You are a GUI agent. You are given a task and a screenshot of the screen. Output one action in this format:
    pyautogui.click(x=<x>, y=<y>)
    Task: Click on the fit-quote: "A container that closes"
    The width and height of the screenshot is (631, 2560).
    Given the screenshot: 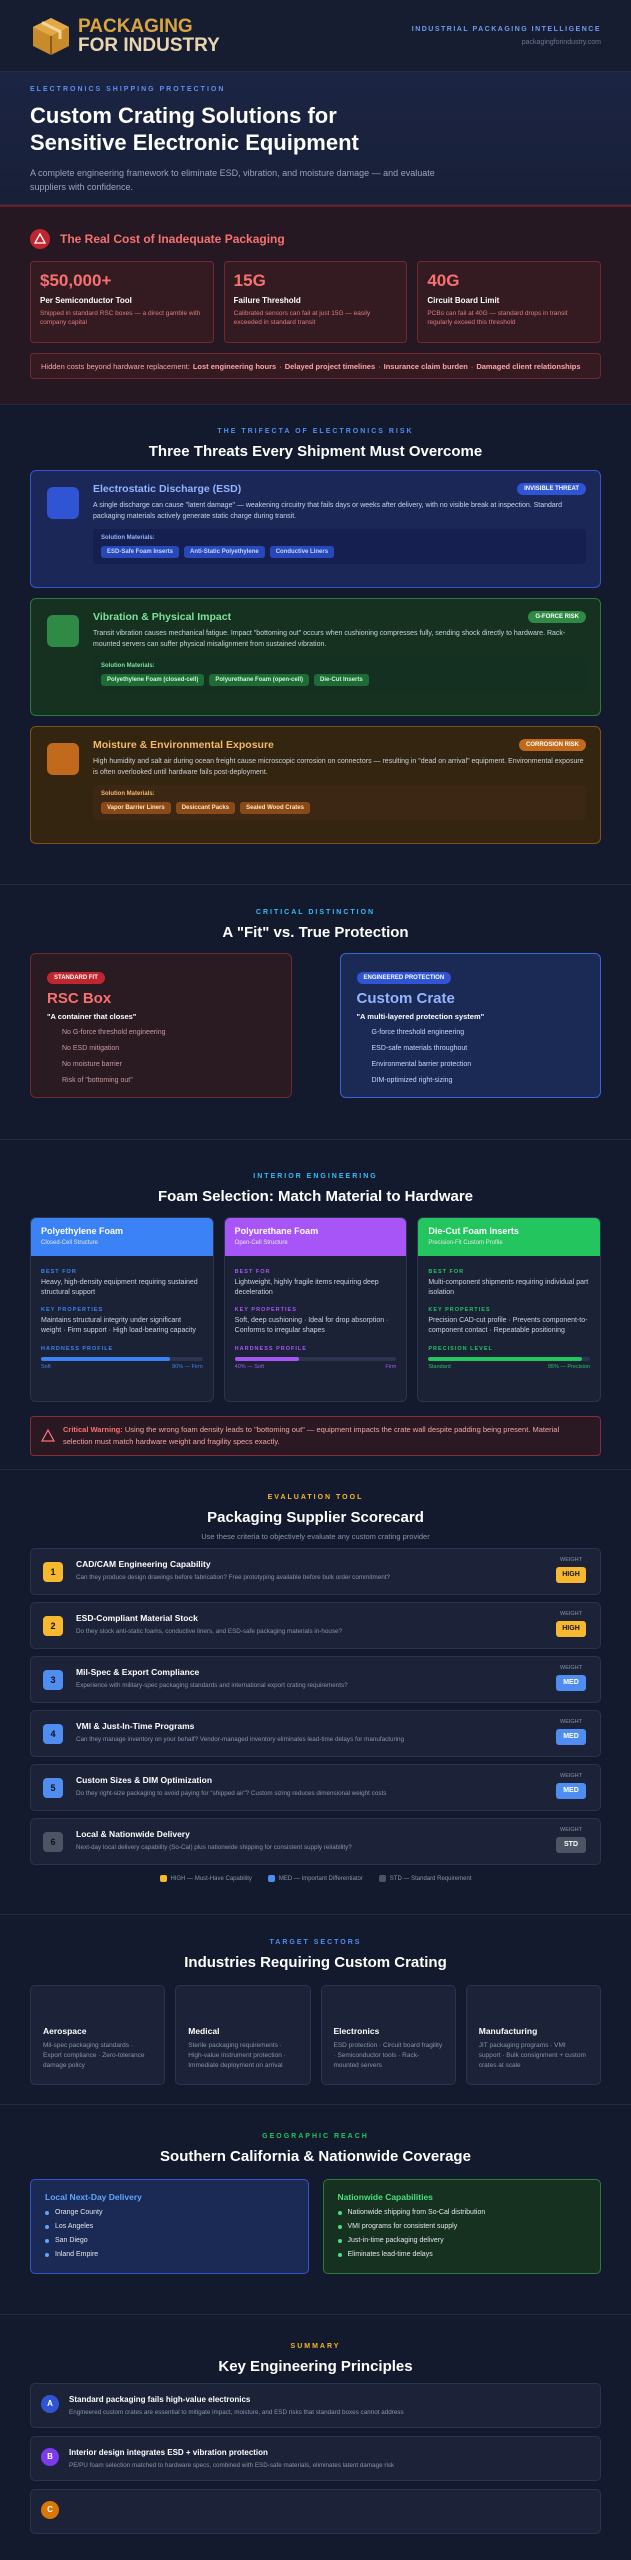 What is the action you would take?
    pyautogui.click(x=92, y=1016)
    